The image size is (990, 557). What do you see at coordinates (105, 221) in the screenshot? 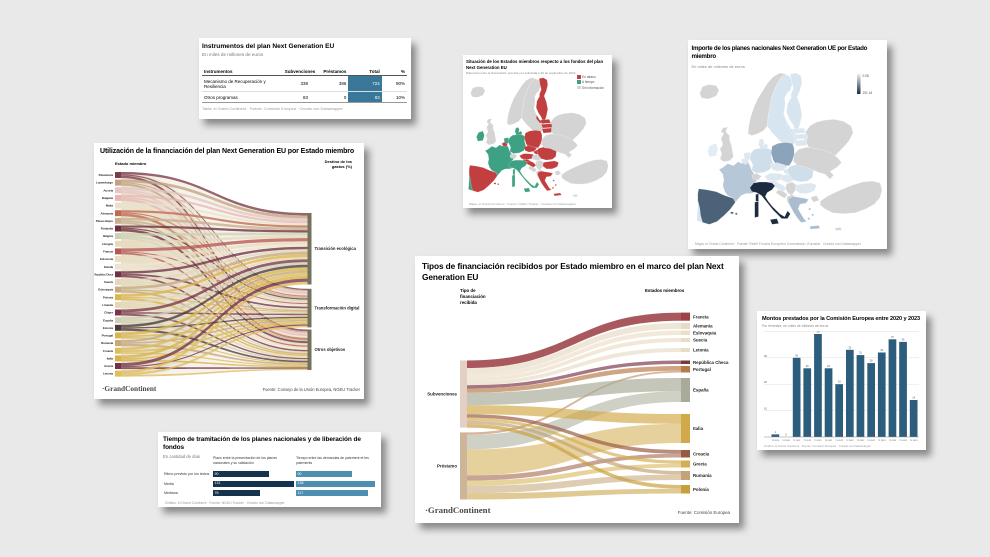
I see `svg-text: Países Bajos` at bounding box center [105, 221].